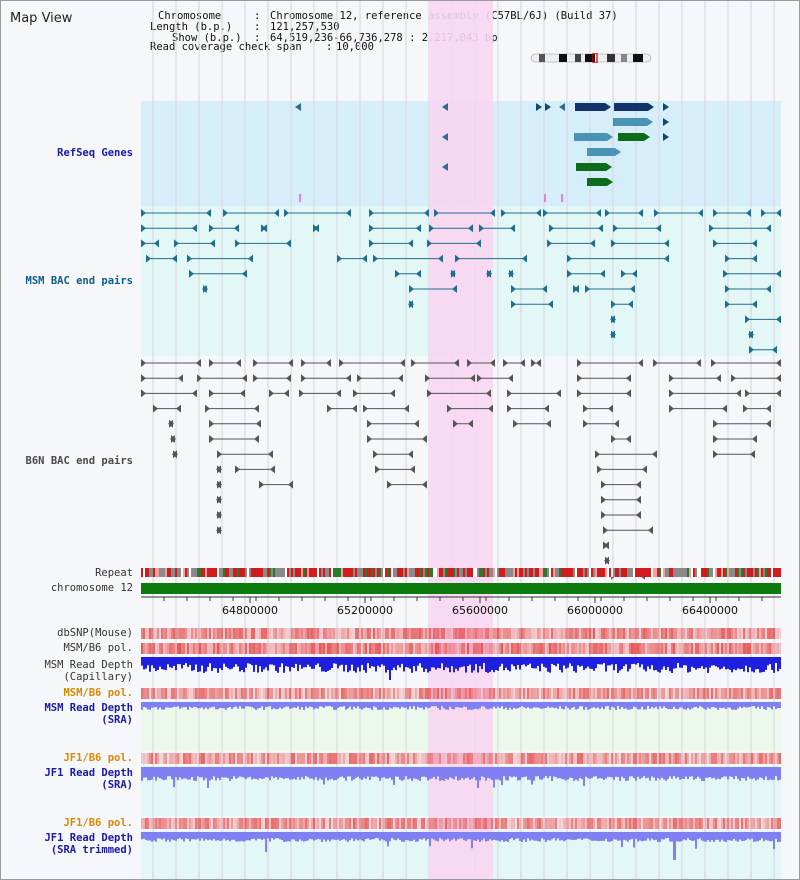  Describe the element at coordinates (41, 18) in the screenshot. I see `page-title: Map View` at that location.